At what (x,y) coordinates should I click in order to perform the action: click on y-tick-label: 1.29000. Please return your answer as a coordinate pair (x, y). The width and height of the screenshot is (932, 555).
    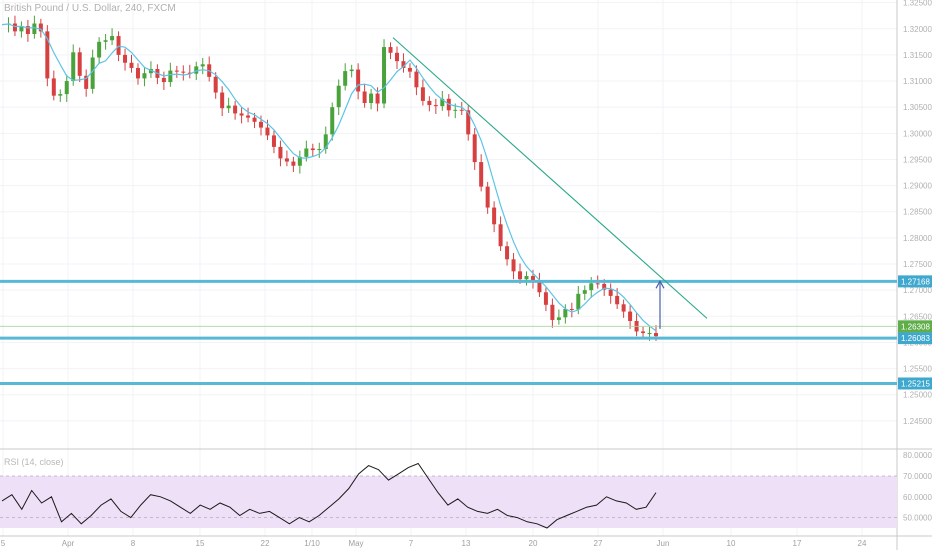
    Looking at the image, I should click on (917, 186).